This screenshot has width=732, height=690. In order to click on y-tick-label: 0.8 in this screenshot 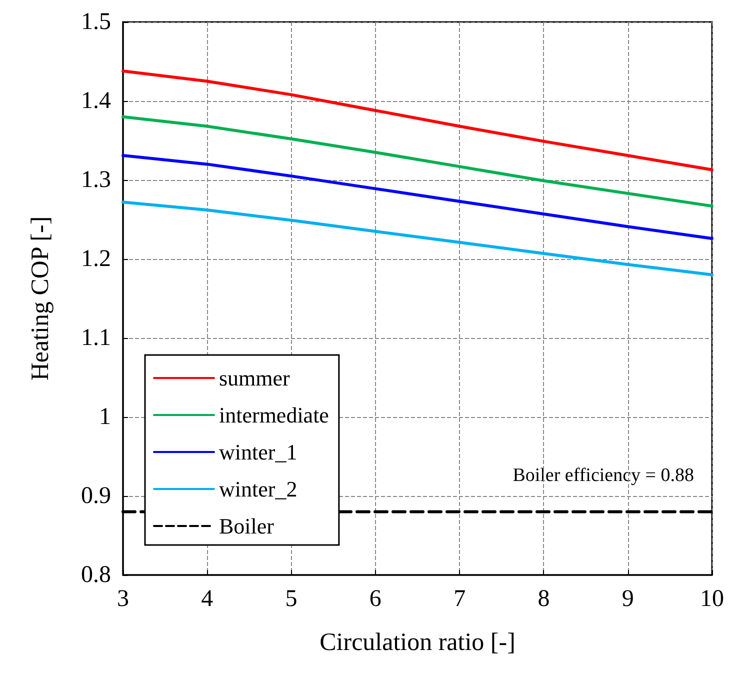, I will do `click(96, 575)`.